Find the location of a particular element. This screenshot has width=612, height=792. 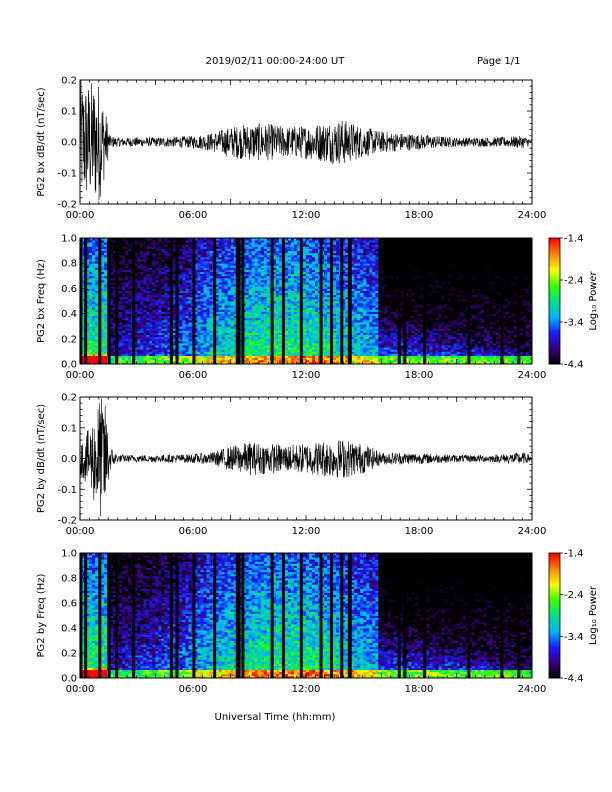

y-axis-title: PG2 bx dB/dt (nT/sec) is located at coordinates (41, 141).